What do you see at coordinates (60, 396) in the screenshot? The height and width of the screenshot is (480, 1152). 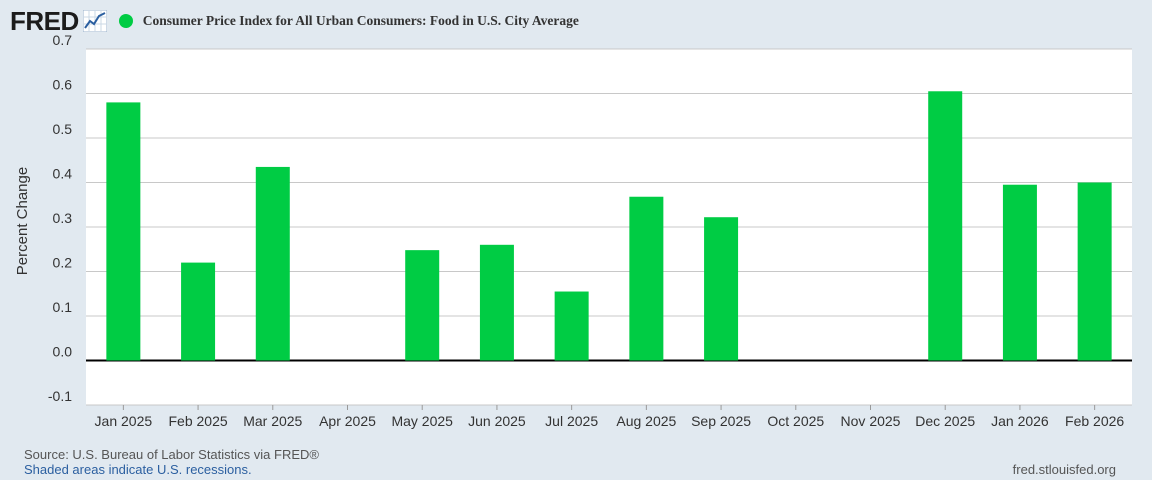 I see `y-tick-label: -0.1` at bounding box center [60, 396].